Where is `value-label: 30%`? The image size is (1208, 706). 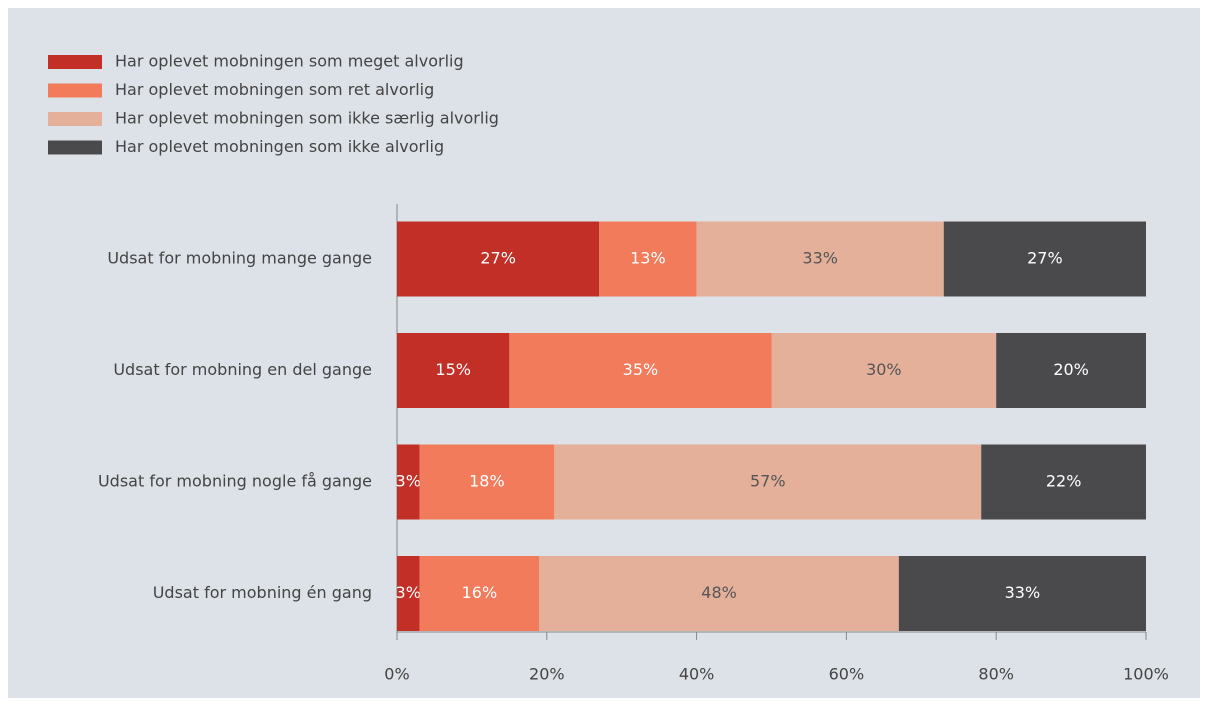
value-label: 30% is located at coordinates (884, 369).